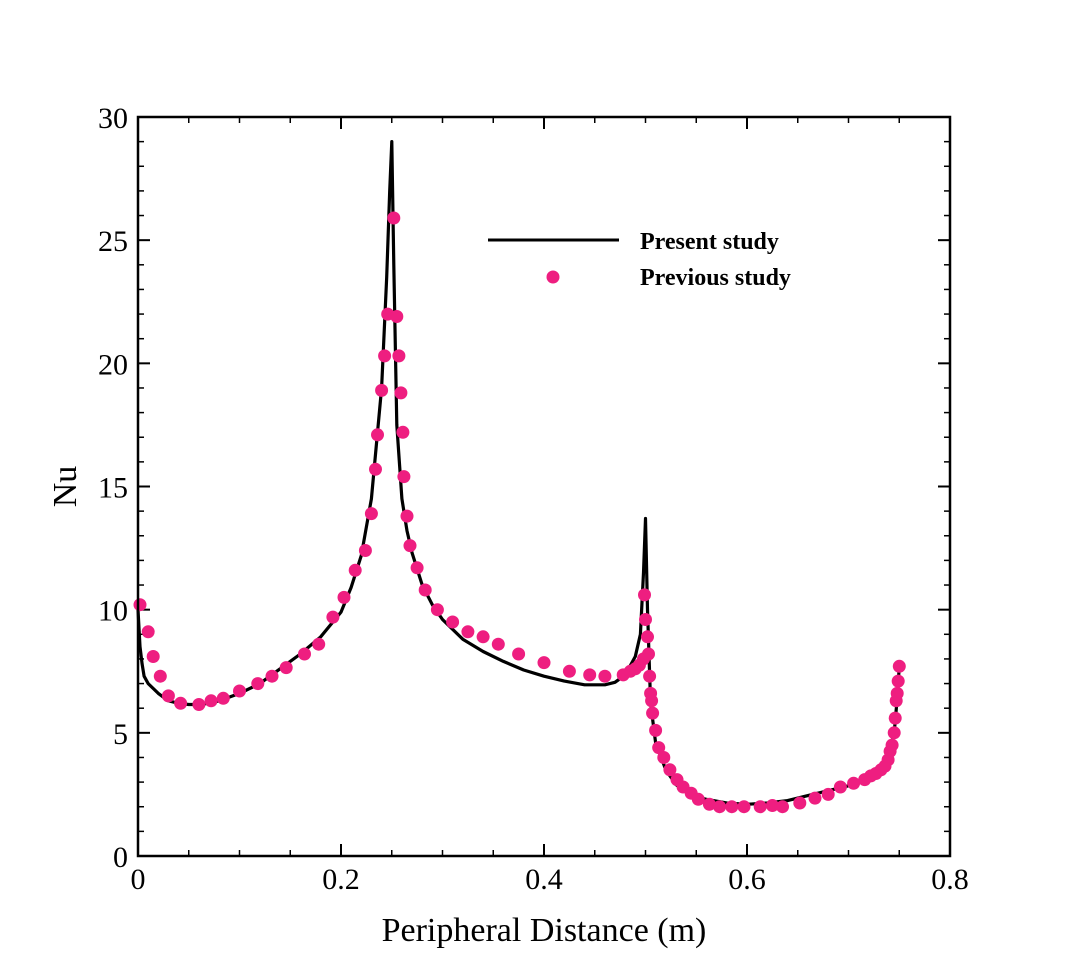 Image resolution: width=1080 pixels, height=960 pixels. Describe the element at coordinates (65, 487) in the screenshot. I see `y-axis-title: Nu` at that location.